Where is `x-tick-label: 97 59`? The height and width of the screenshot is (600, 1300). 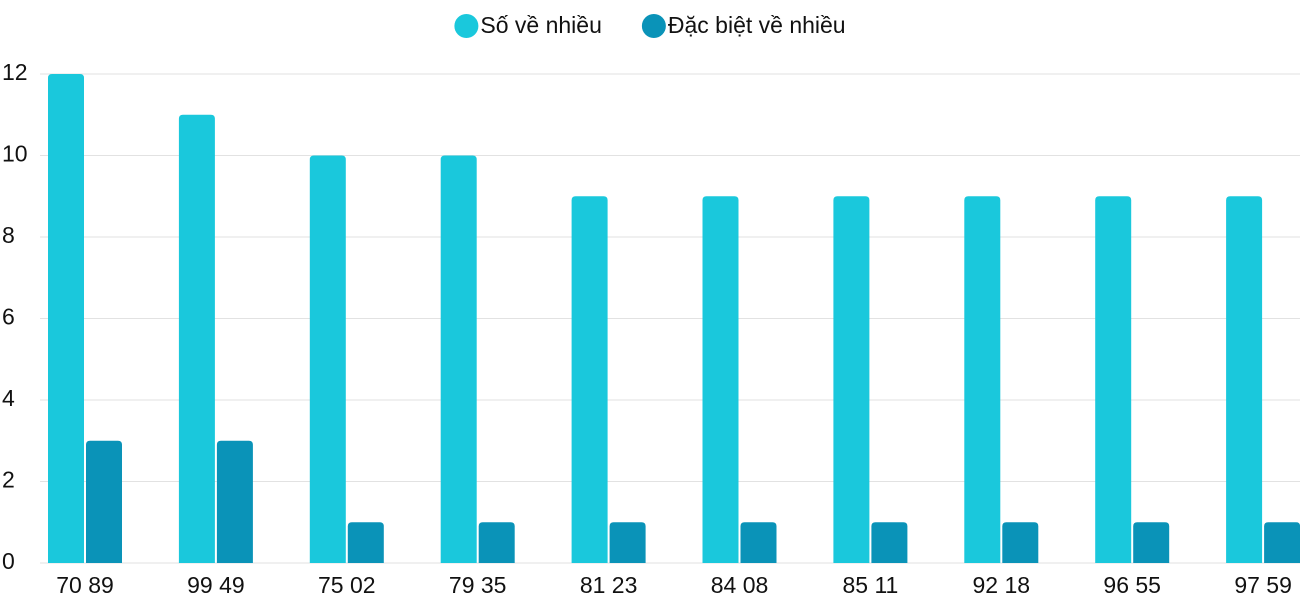
x-tick-label: 97 59 is located at coordinates (1263, 585).